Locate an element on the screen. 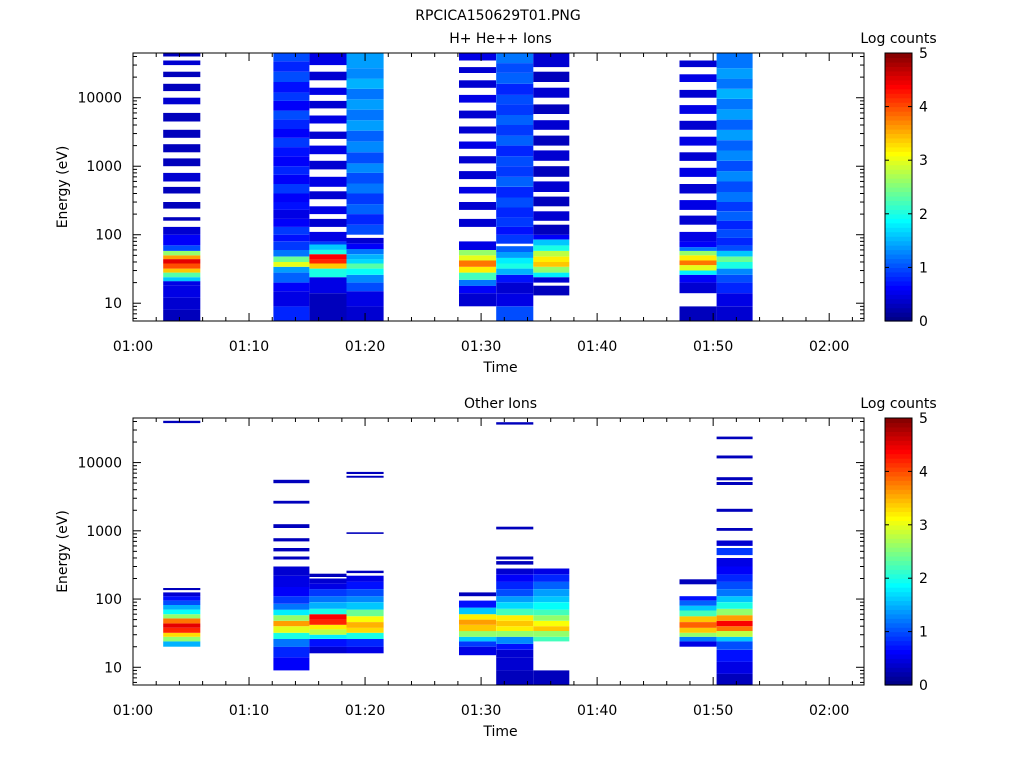  y-axis-label: Energy (eV) is located at coordinates (63, 187).